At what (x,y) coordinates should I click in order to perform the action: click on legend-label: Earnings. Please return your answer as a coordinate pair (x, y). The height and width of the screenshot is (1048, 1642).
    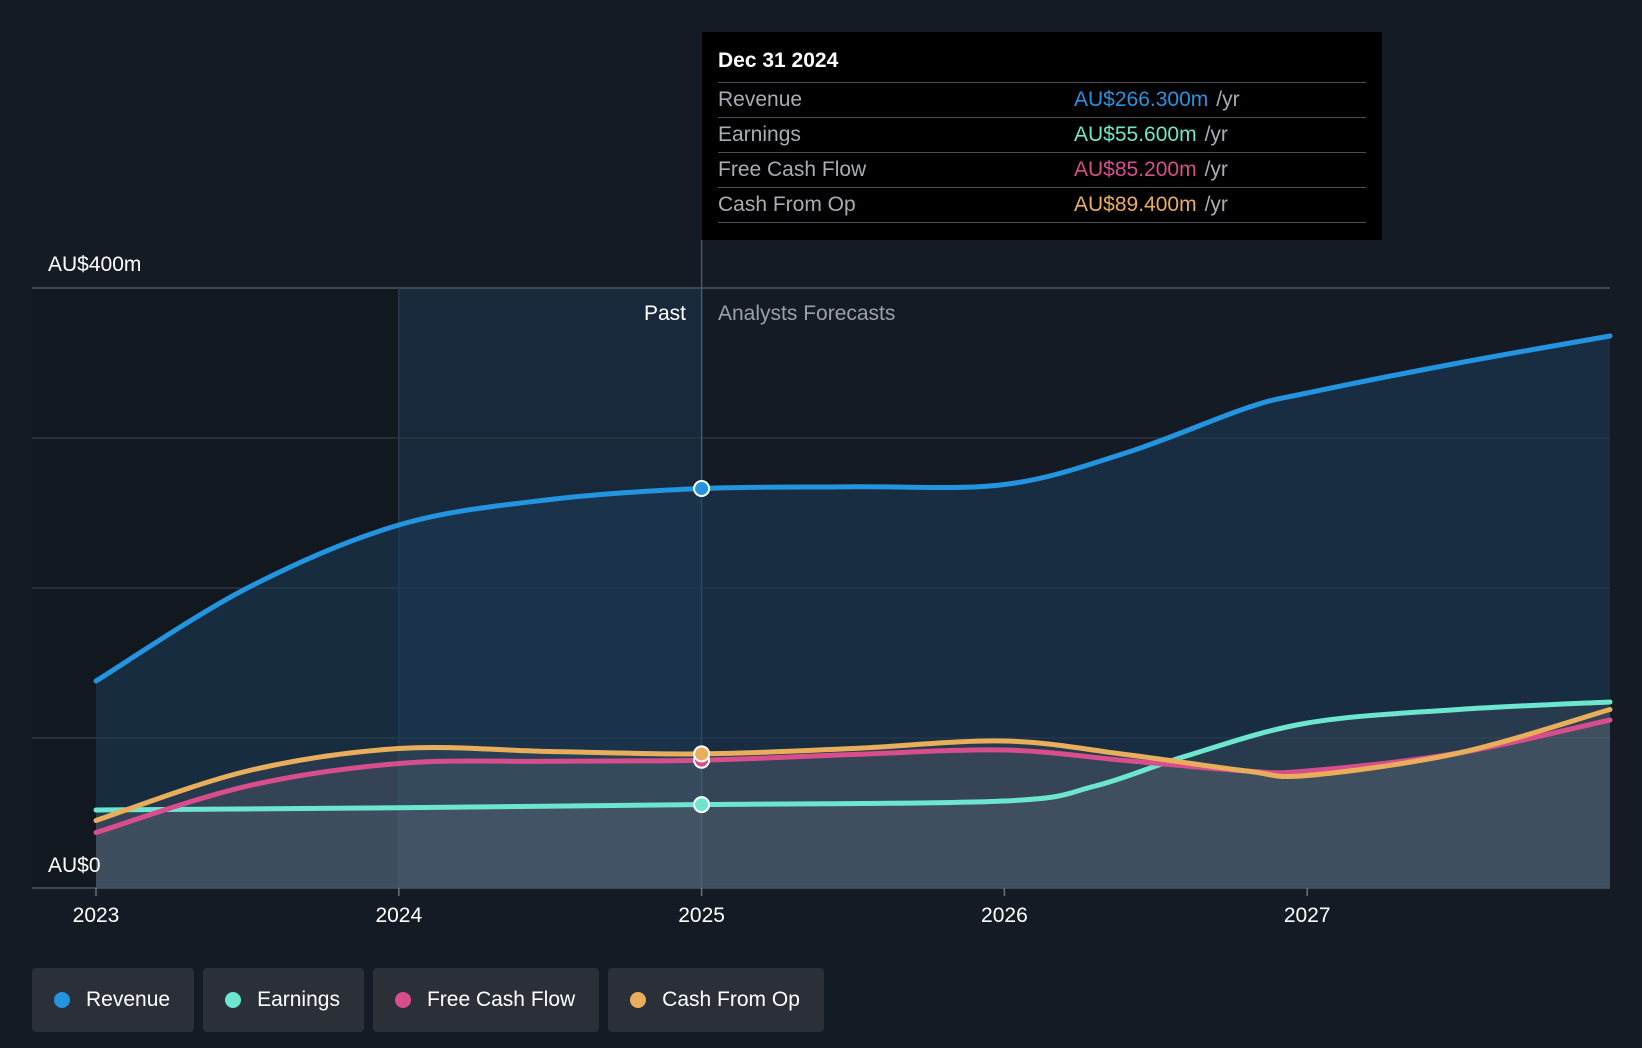
    Looking at the image, I should click on (298, 999).